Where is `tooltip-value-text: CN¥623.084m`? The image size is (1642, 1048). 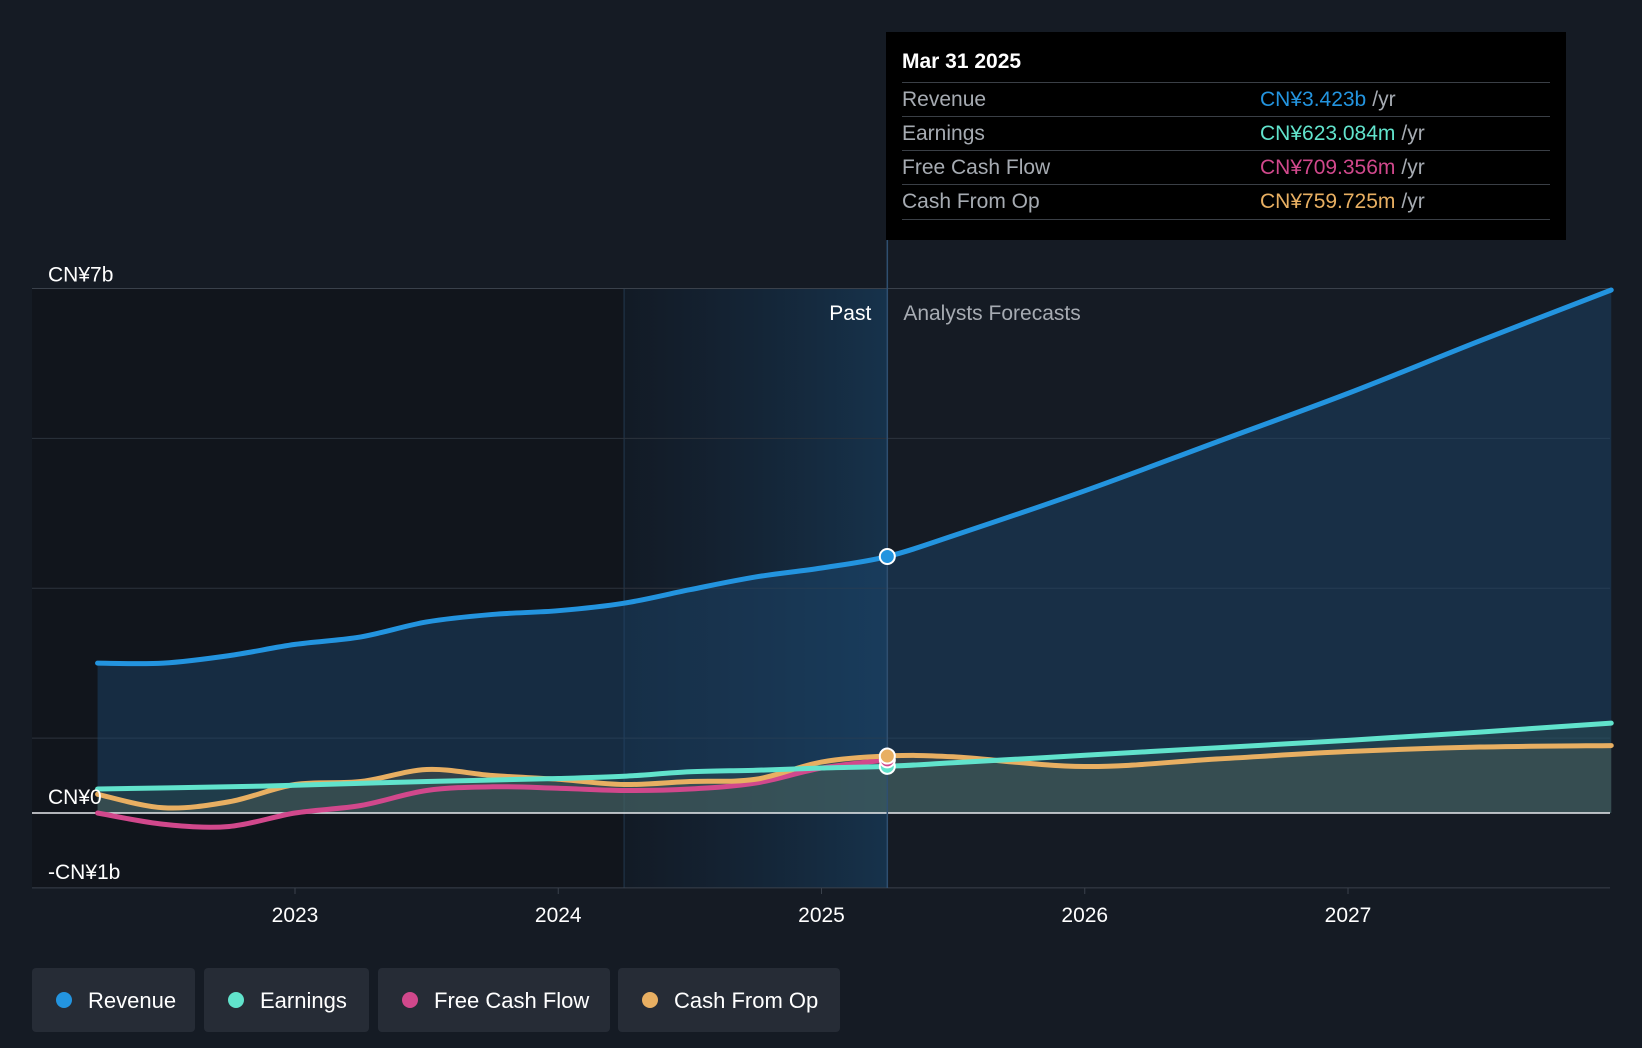
tooltip-value-text: CN¥623.084m is located at coordinates (1328, 133).